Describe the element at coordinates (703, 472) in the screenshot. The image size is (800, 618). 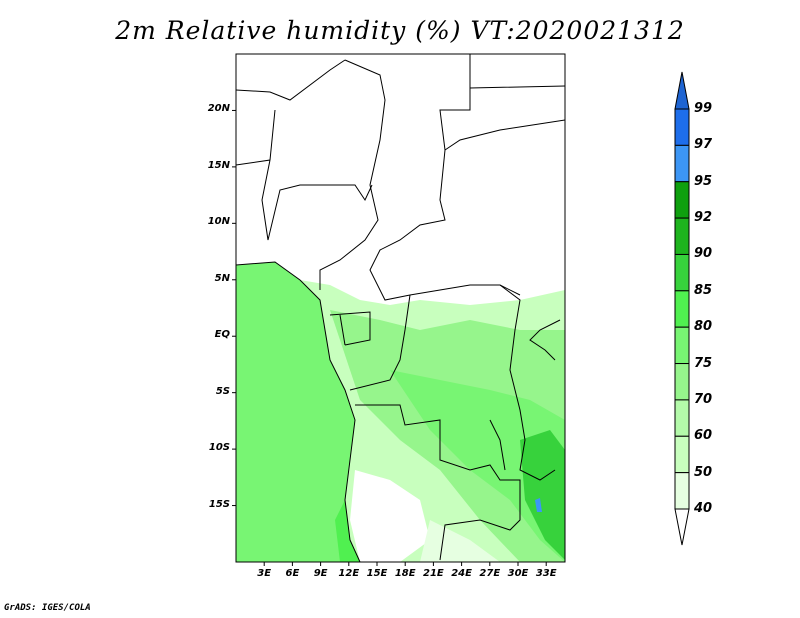
I see `colorbar-label: 50` at that location.